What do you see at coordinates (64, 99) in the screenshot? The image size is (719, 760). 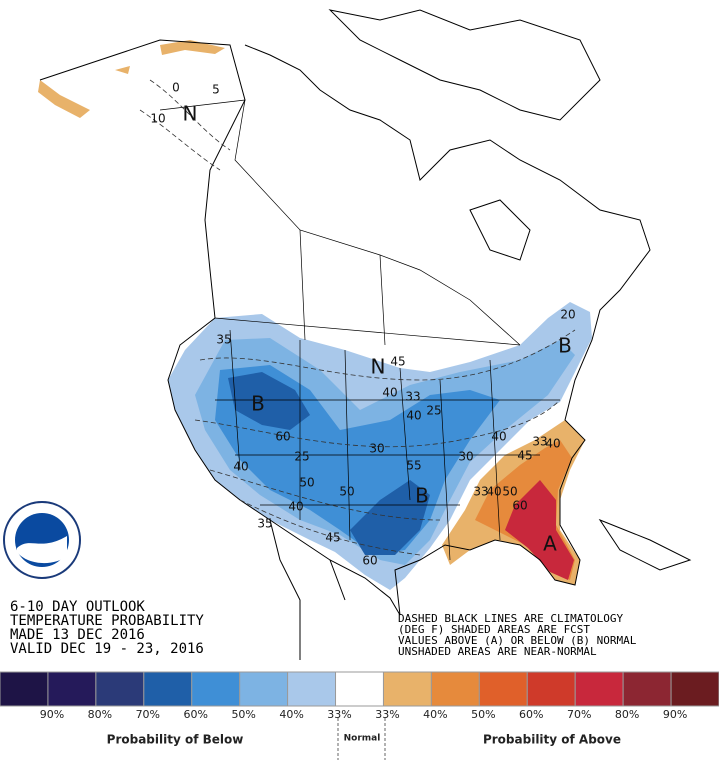 I see `area-above-alaska` at bounding box center [64, 99].